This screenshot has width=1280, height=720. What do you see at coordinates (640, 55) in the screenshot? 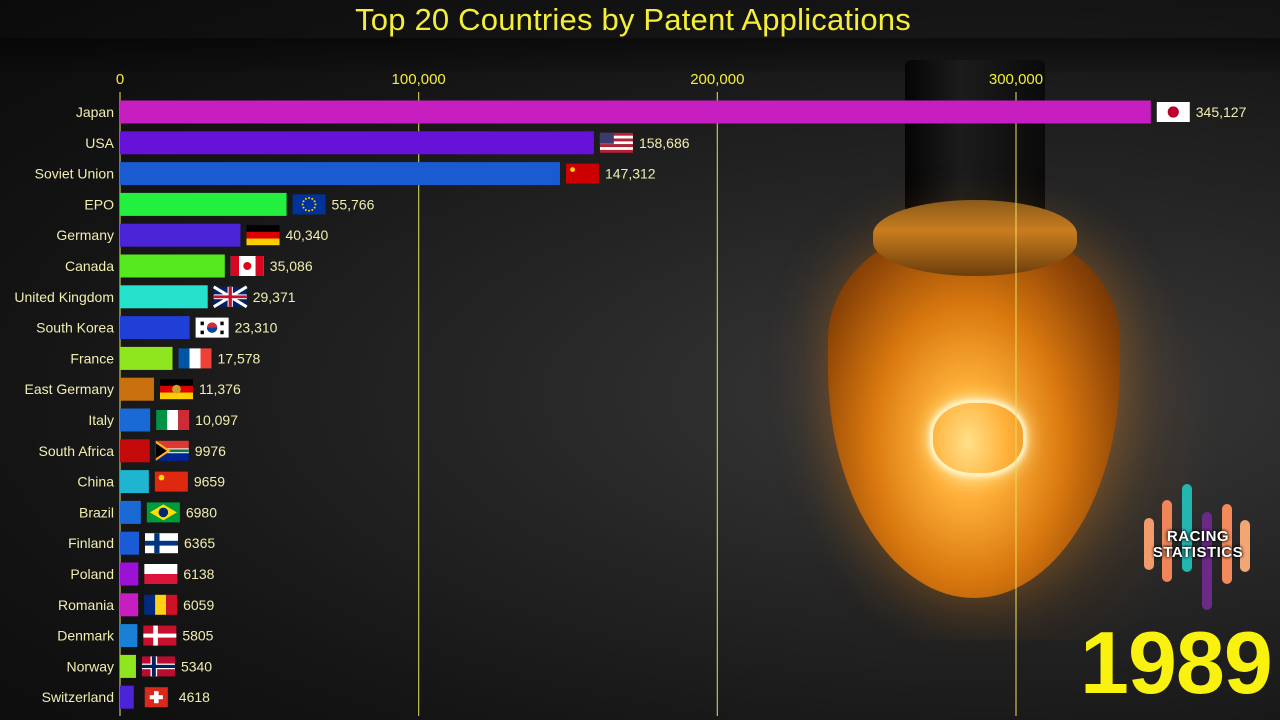
I see `background-band` at bounding box center [640, 55].